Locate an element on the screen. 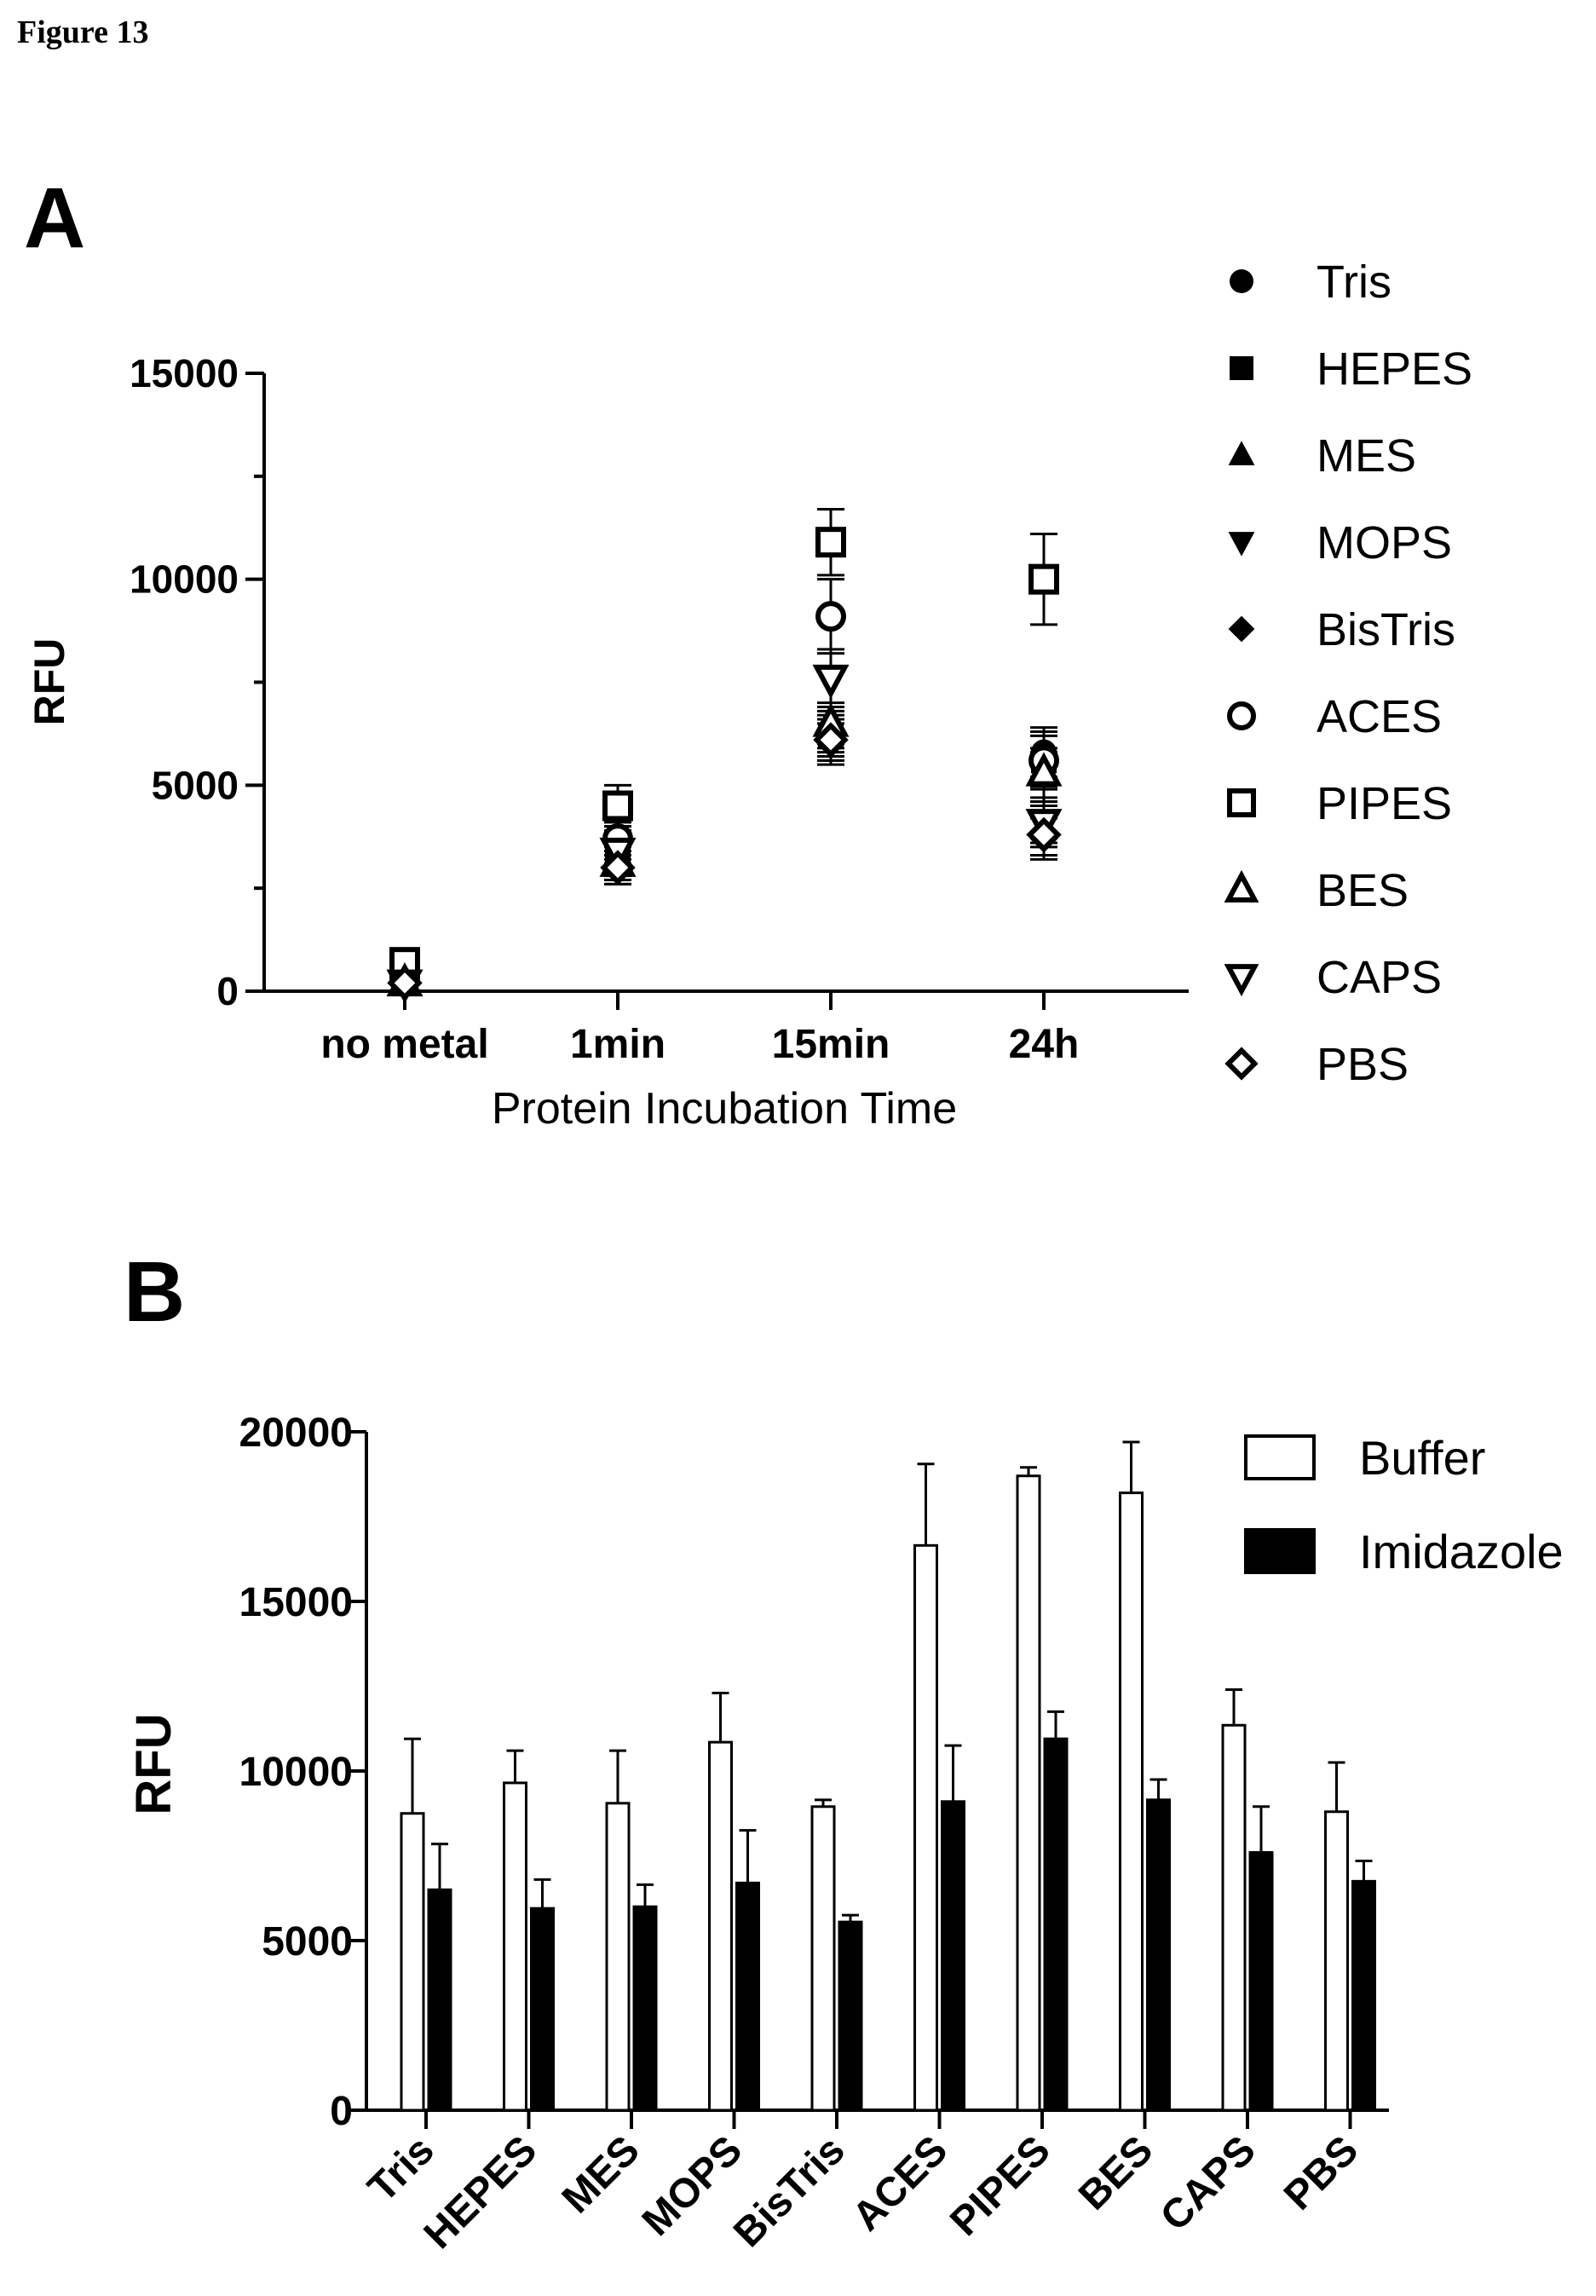 The height and width of the screenshot is (2296, 1596). panel-b-legend: Buffer Imidazole is located at coordinates (1404, 1504).